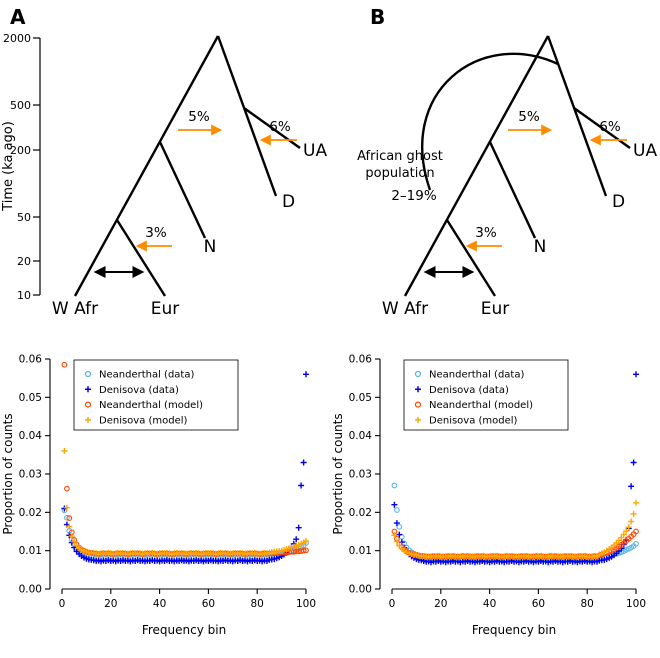  Describe the element at coordinates (20, 105) in the screenshot. I see `time-tick-500: 500` at that location.